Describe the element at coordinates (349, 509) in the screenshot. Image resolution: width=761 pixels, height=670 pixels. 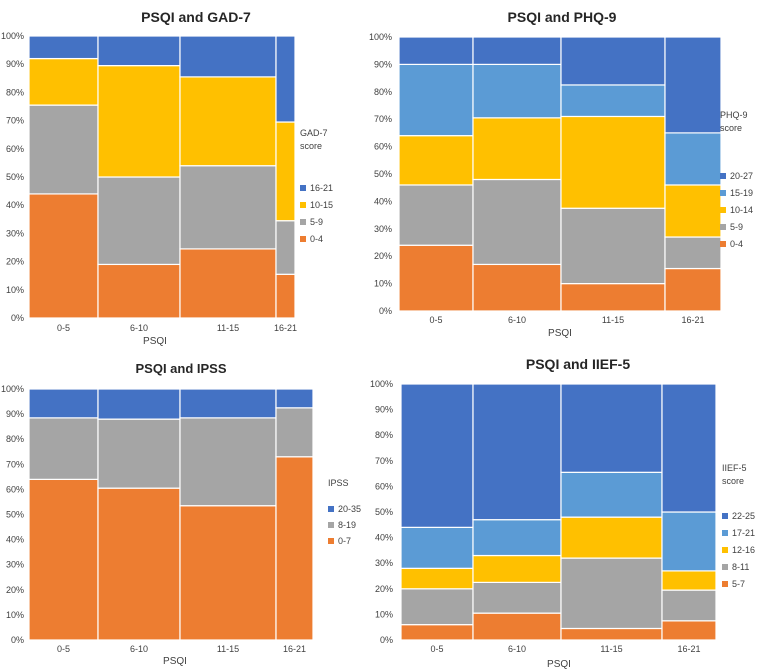
I see `legend-label: 20-35` at that location.